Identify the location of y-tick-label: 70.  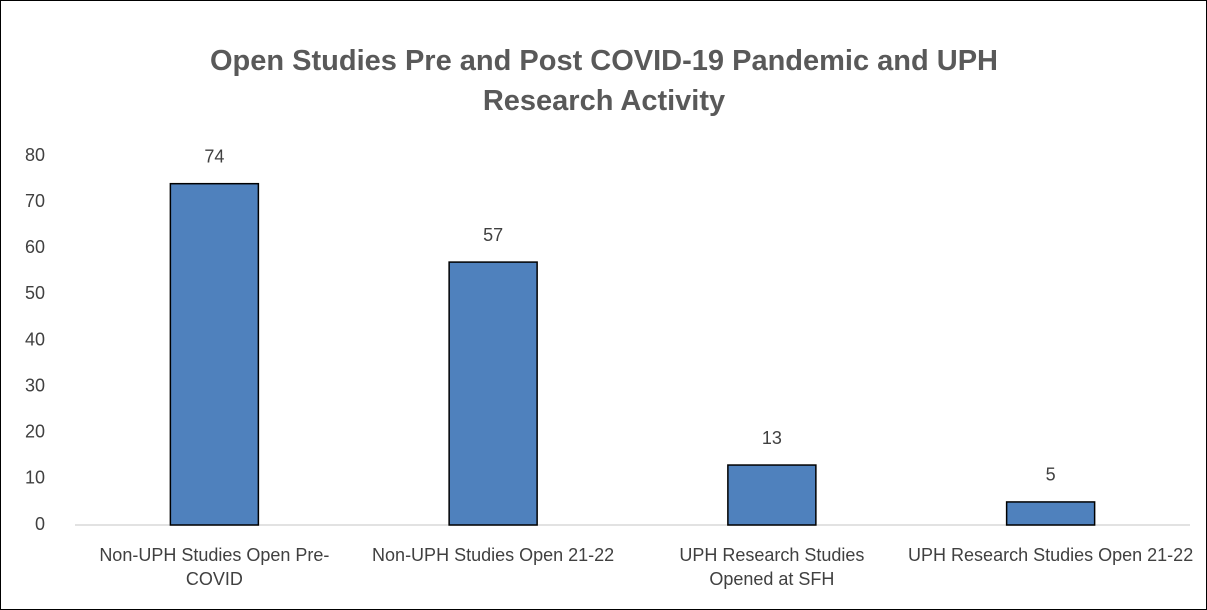
(35, 201).